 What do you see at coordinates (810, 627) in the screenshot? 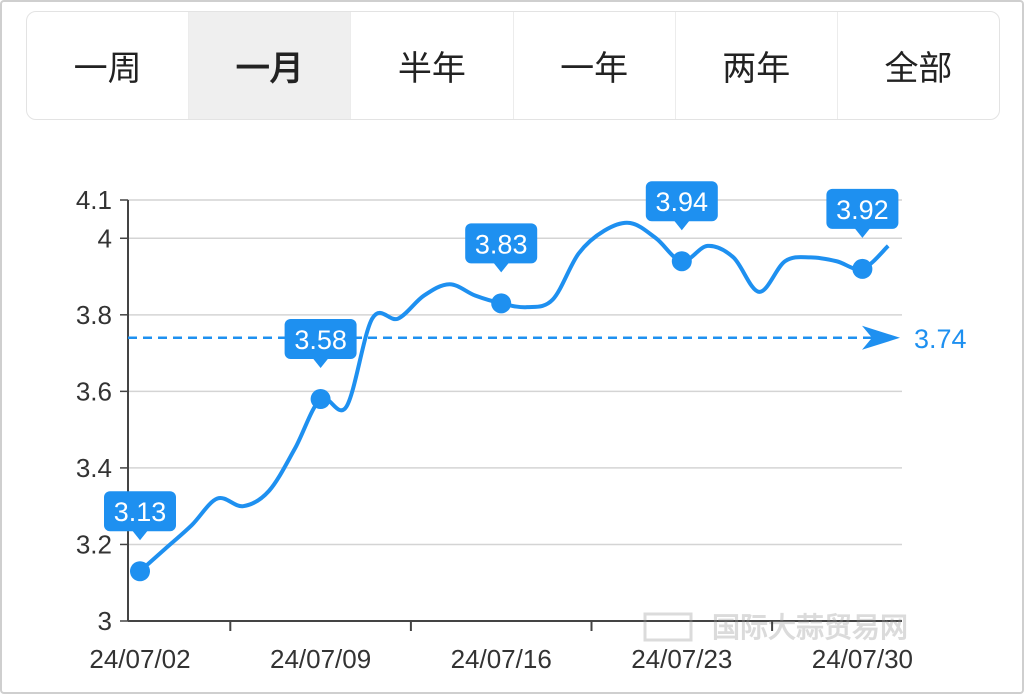
I see `watermark-text: 国际大蒜贸易网` at bounding box center [810, 627].